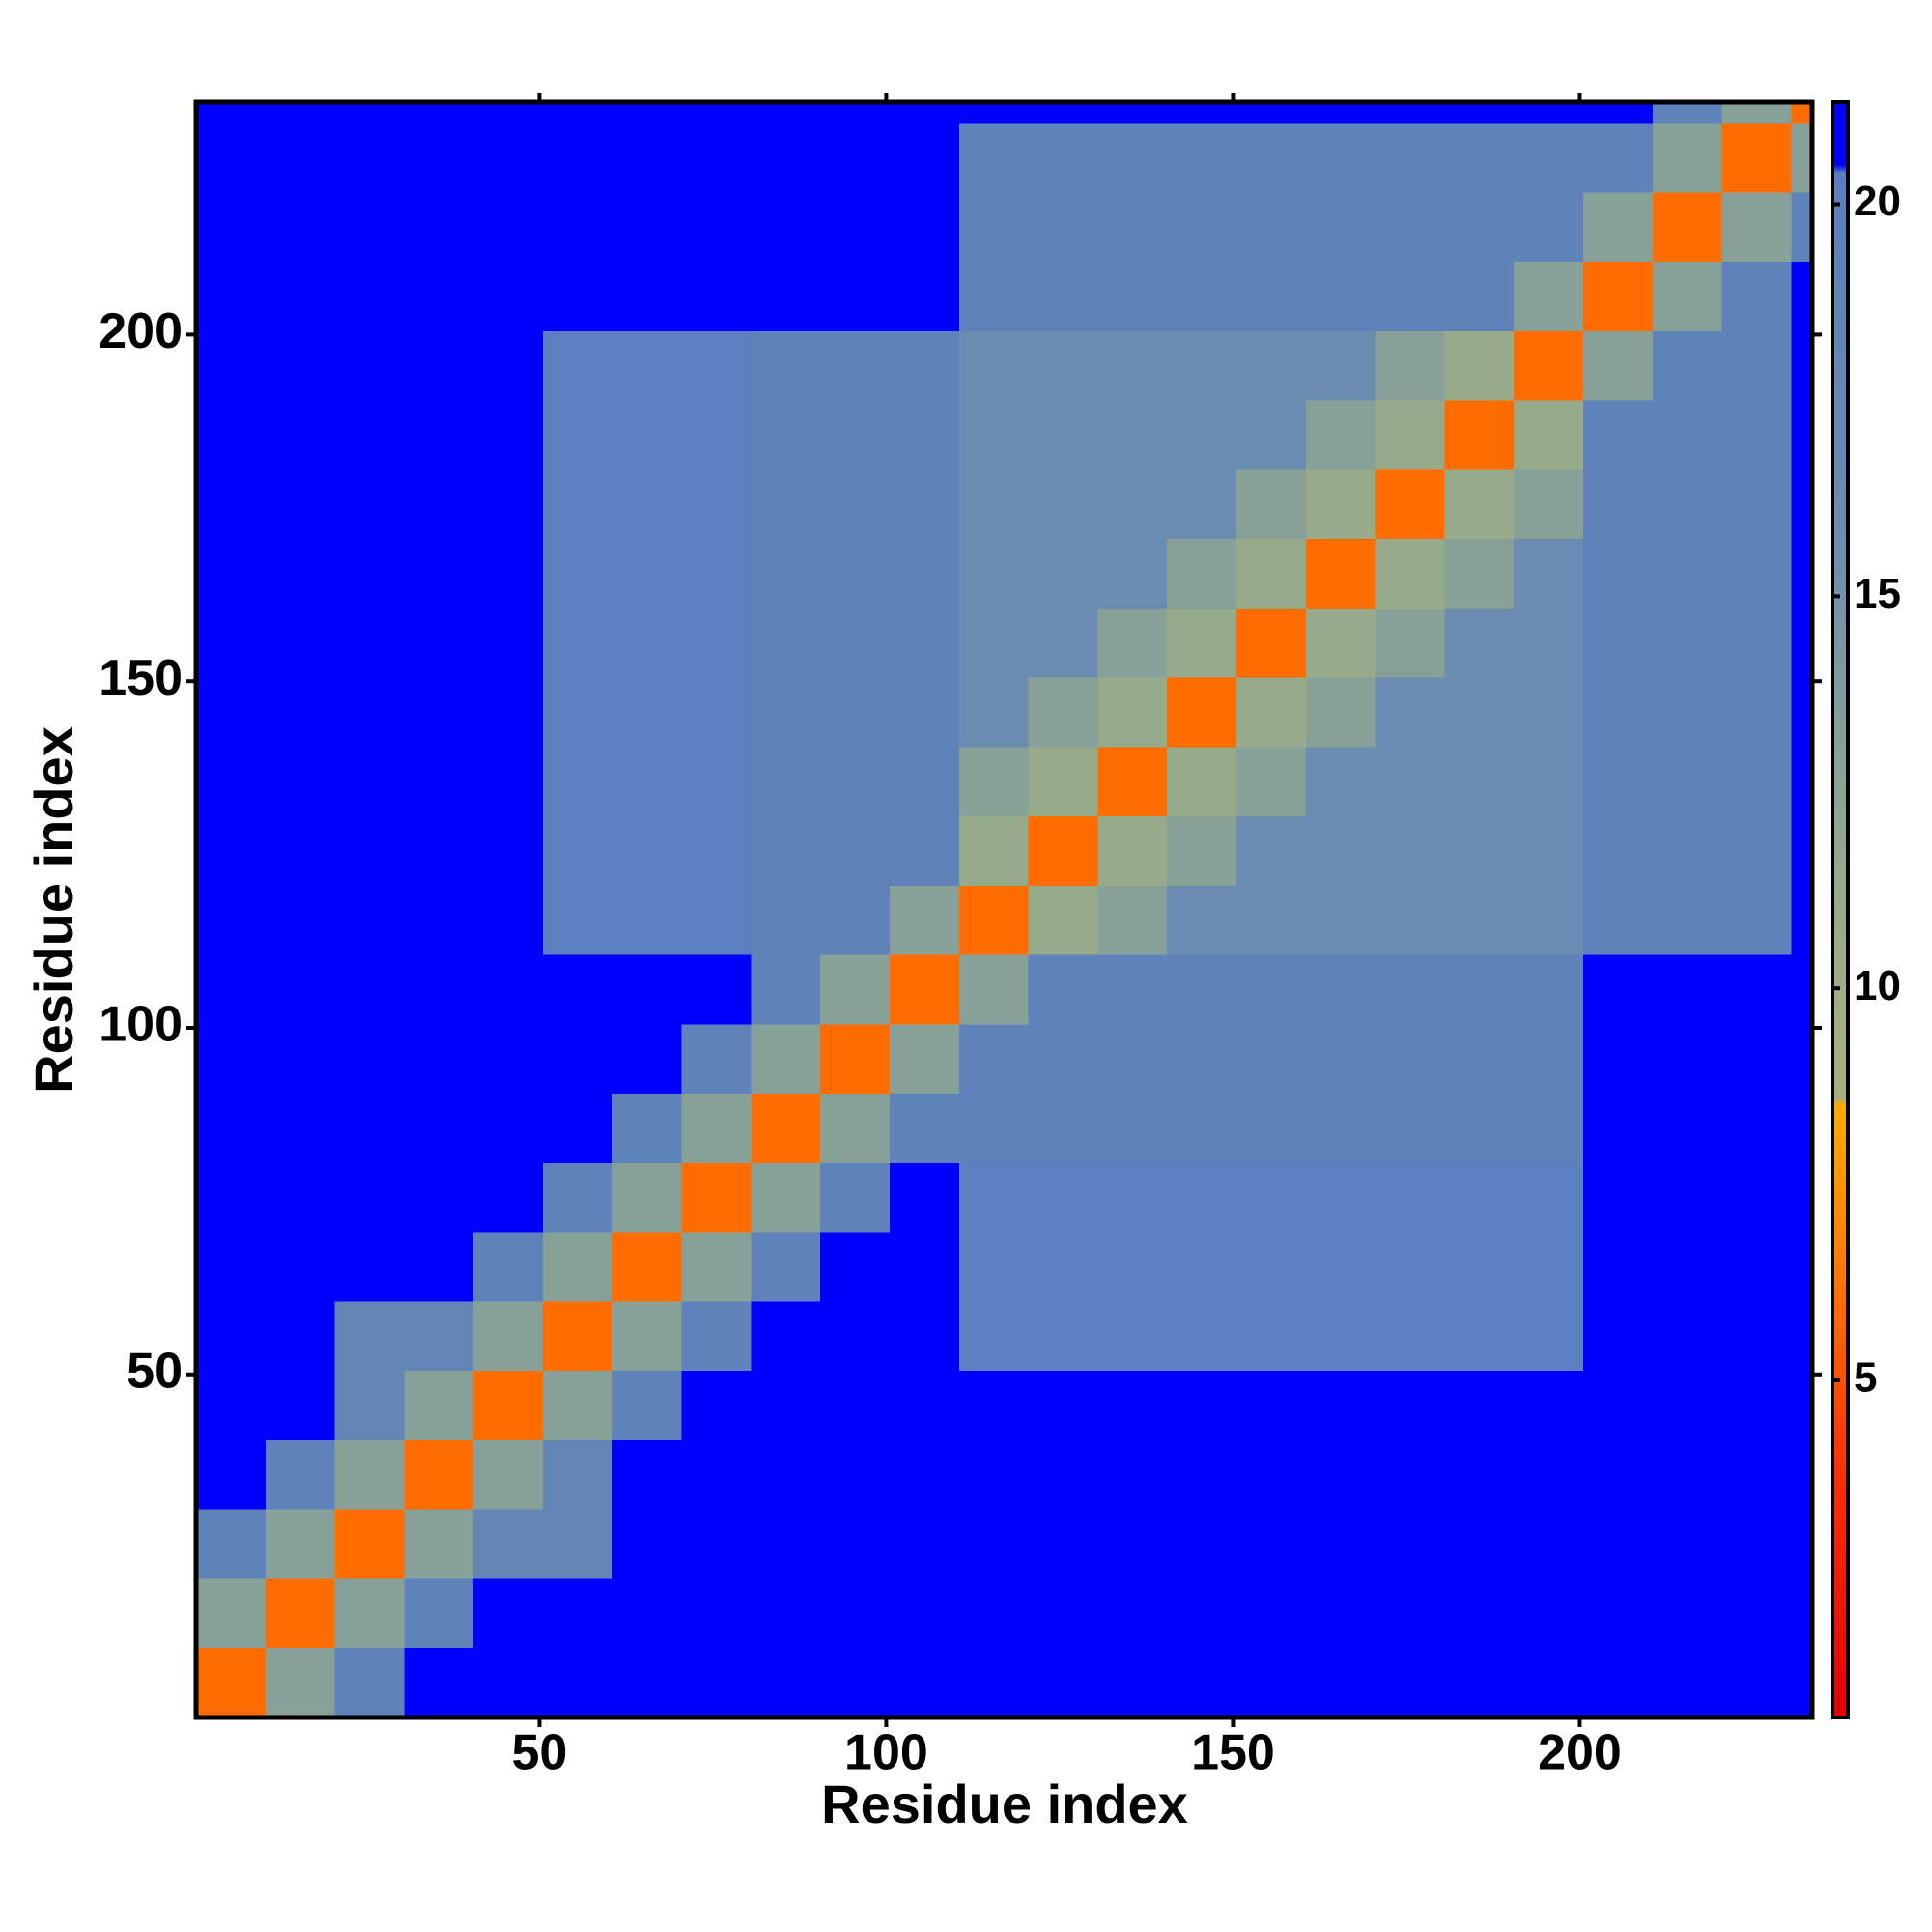 This screenshot has height=1932, width=1932. What do you see at coordinates (1005, 1804) in the screenshot?
I see `x-axis-label: Residue index` at bounding box center [1005, 1804].